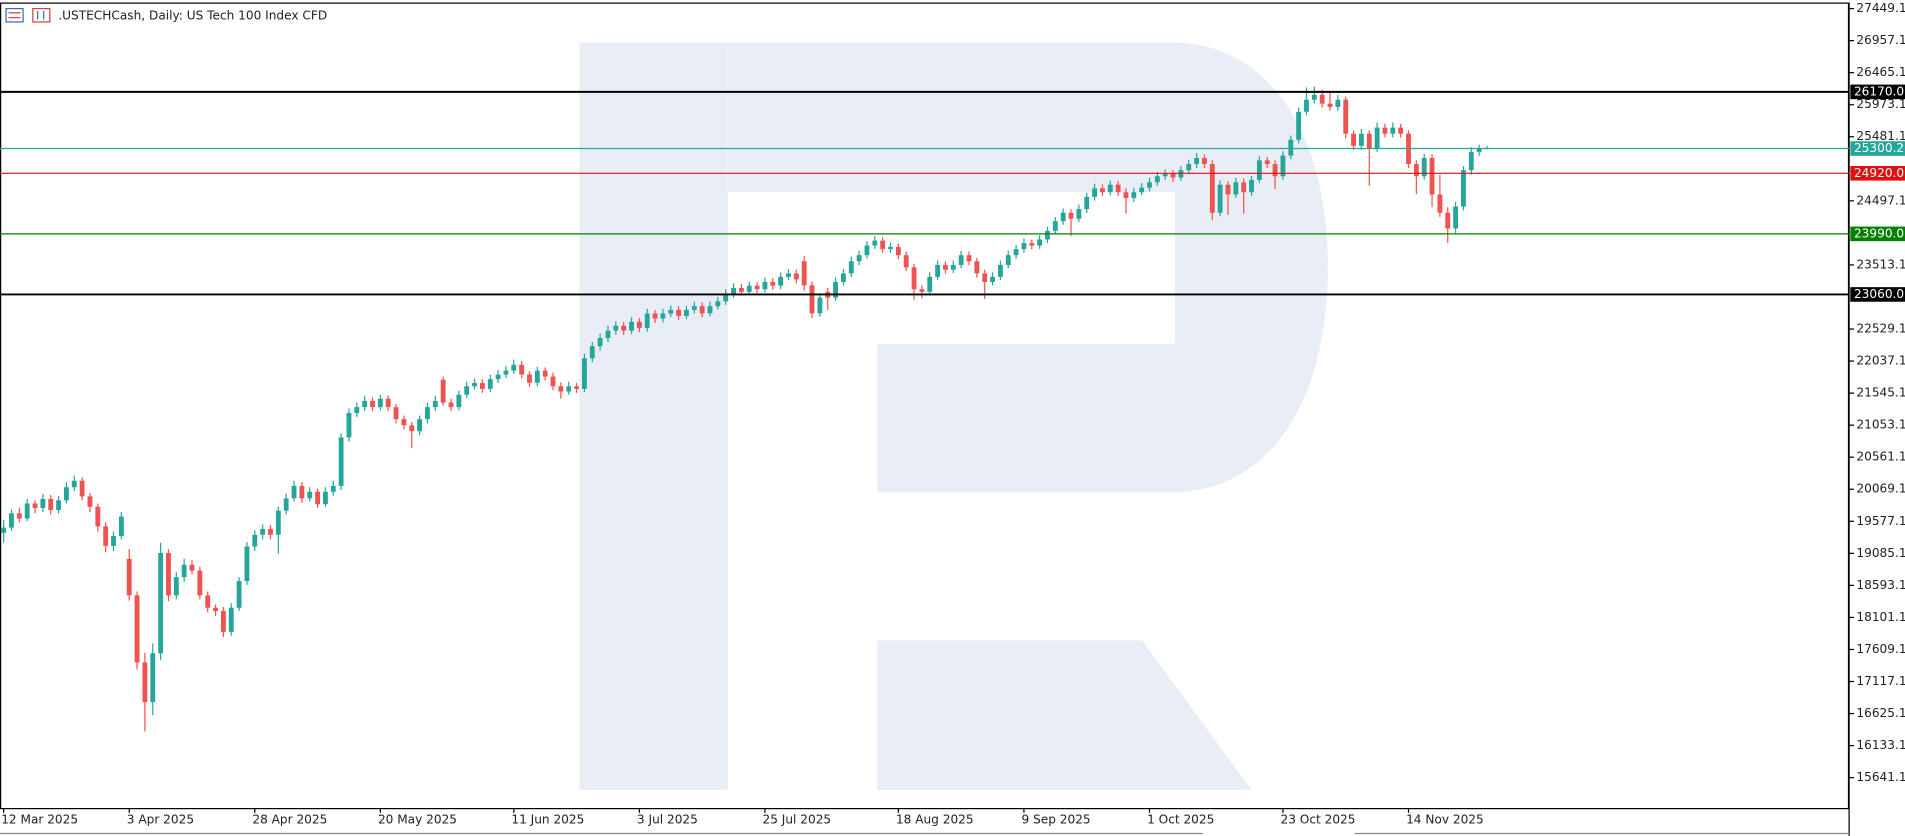 The height and width of the screenshot is (836, 1905). What do you see at coordinates (1880, 264) in the screenshot?
I see `y-tick-label: 23513.1` at bounding box center [1880, 264].